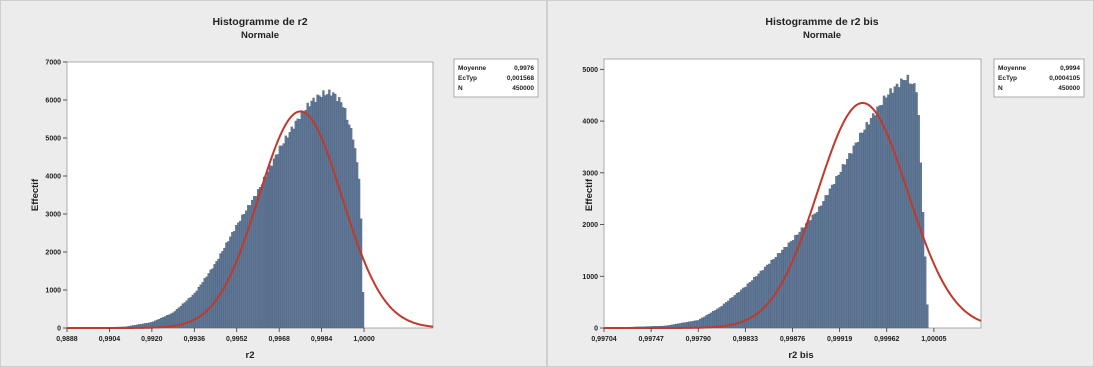  I want to click on chart-title: Histogramme de r2, so click(259, 22).